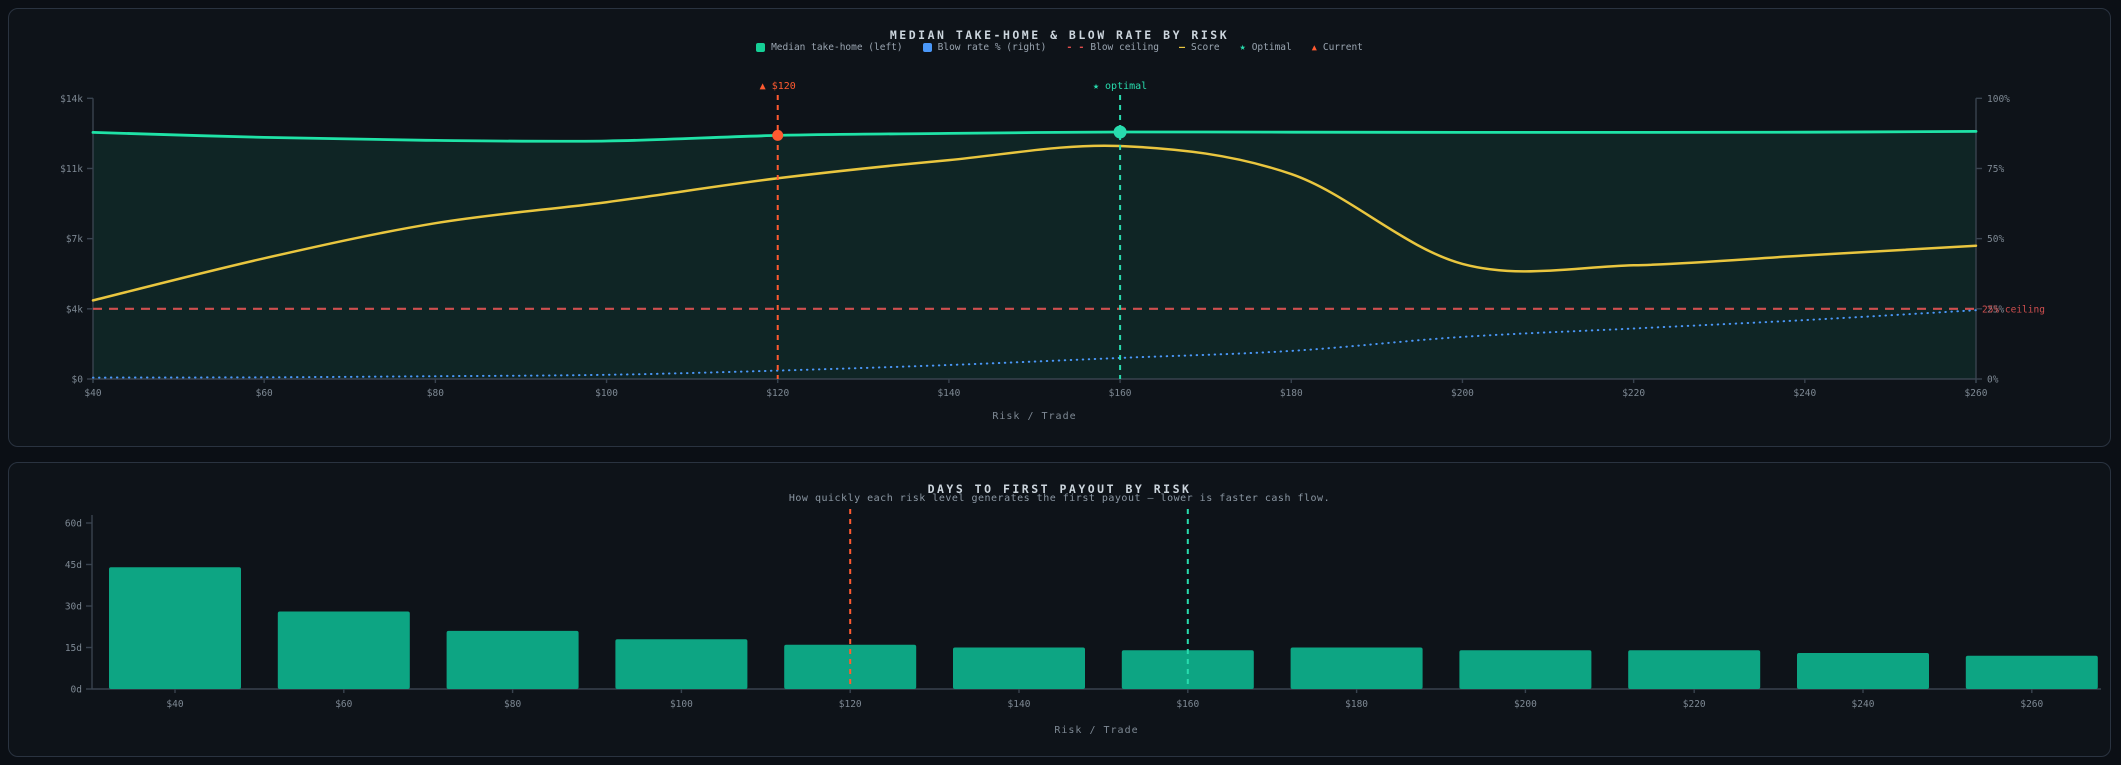 This screenshot has height=765, width=2121. I want to click on legend-item-label: Blow ceiling, so click(1125, 47).